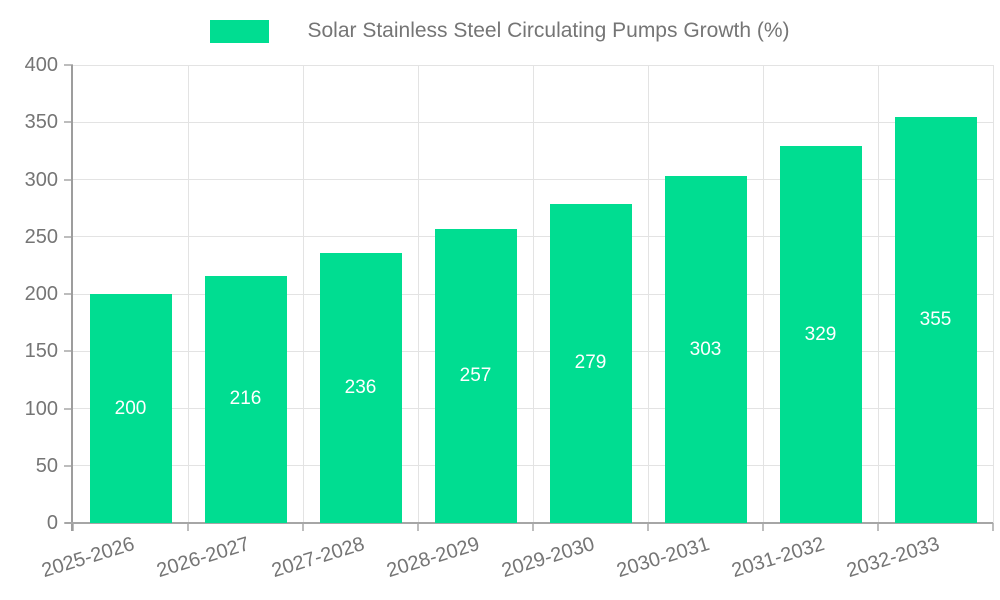  Describe the element at coordinates (52, 523) in the screenshot. I see `y-tick-label: 0` at that location.